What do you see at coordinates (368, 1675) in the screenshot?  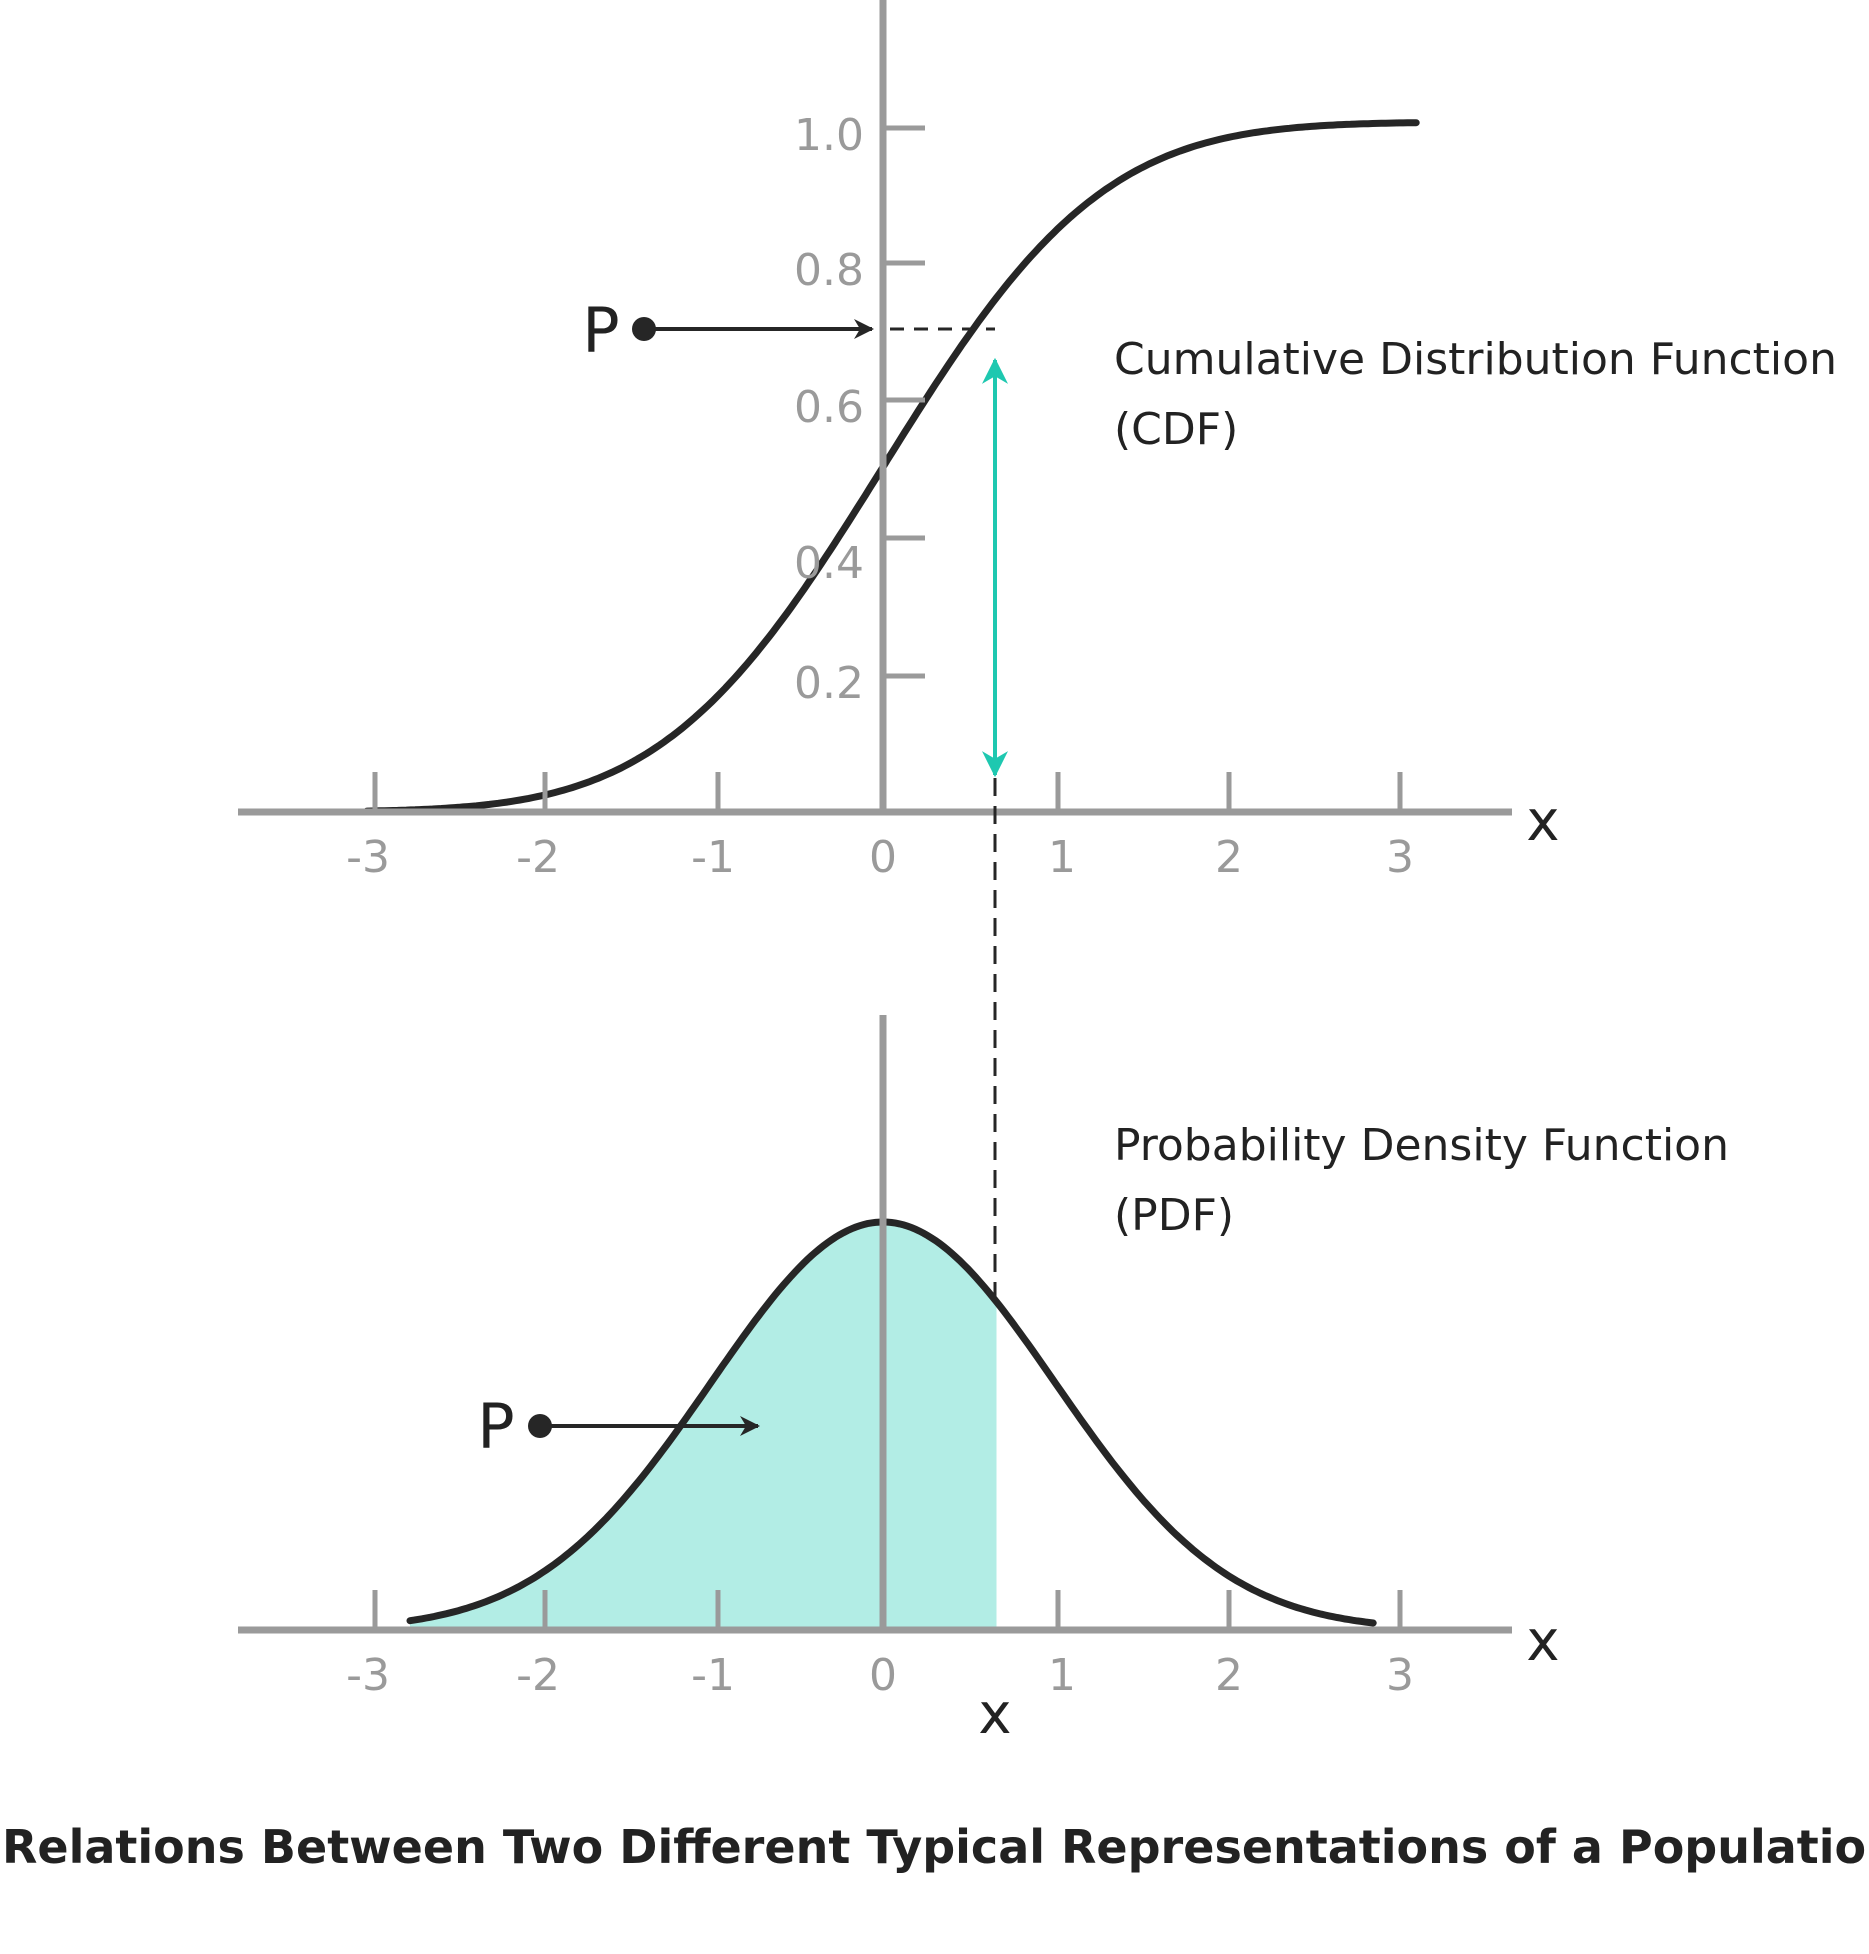 I see `pdf-x-tick-label: -3` at bounding box center [368, 1675].